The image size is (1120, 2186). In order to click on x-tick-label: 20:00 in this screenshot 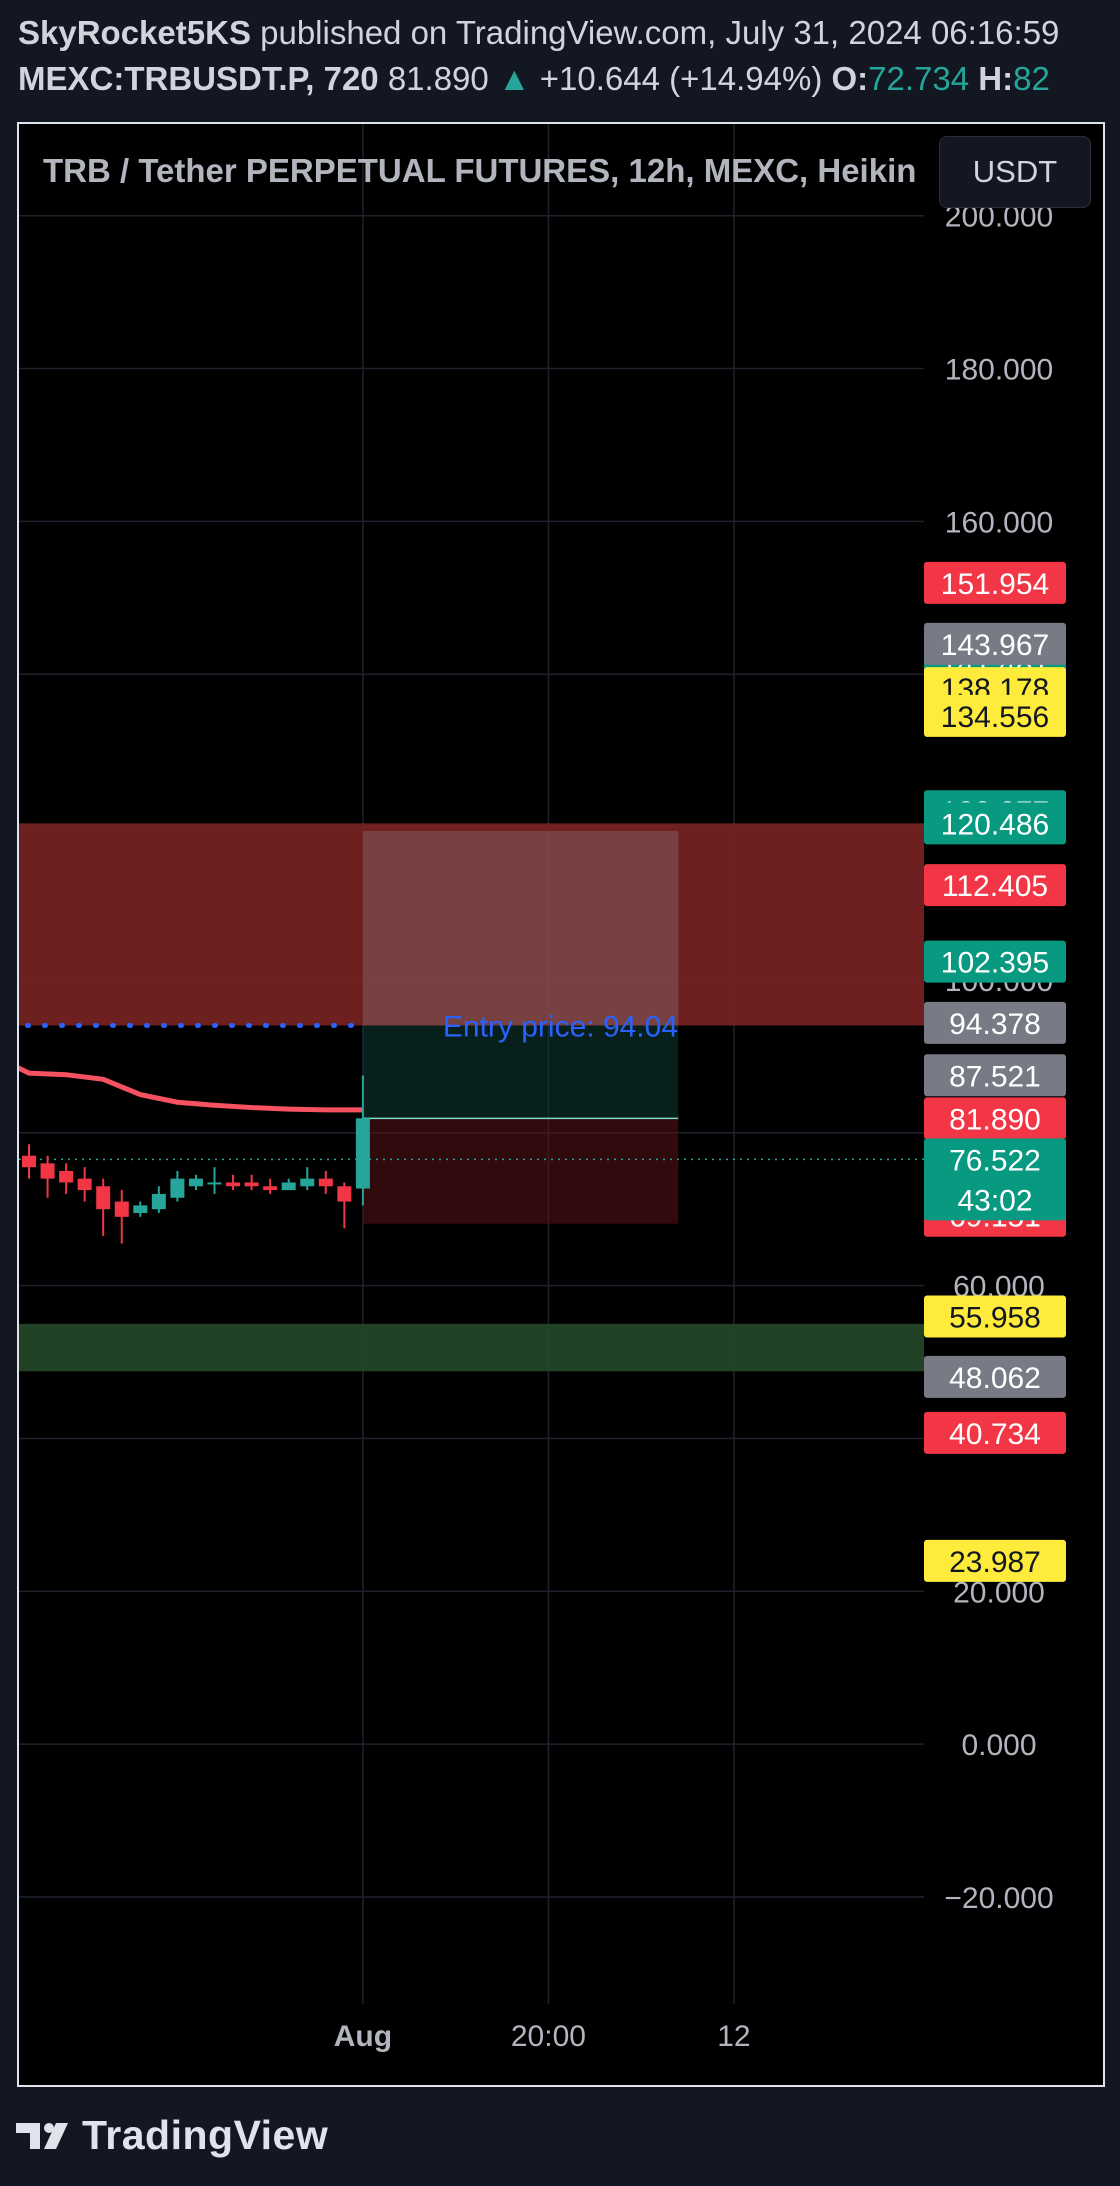, I will do `click(548, 2036)`.